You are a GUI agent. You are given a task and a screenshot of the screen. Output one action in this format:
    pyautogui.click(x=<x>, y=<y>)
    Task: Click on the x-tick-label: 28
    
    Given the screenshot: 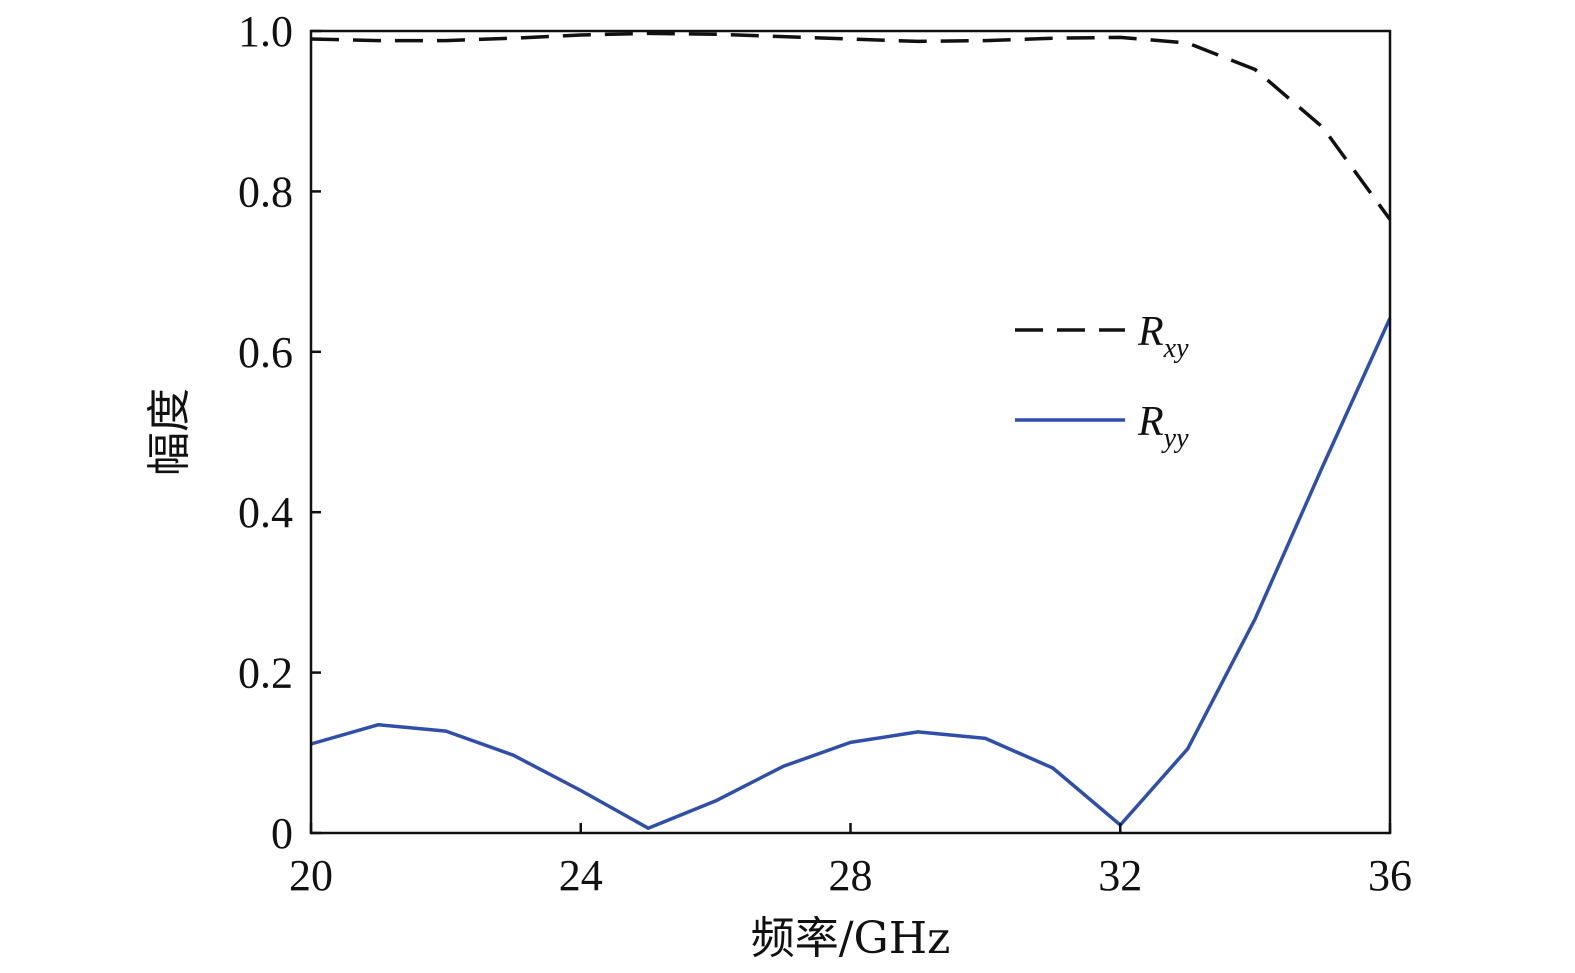 What is the action you would take?
    pyautogui.click(x=851, y=875)
    